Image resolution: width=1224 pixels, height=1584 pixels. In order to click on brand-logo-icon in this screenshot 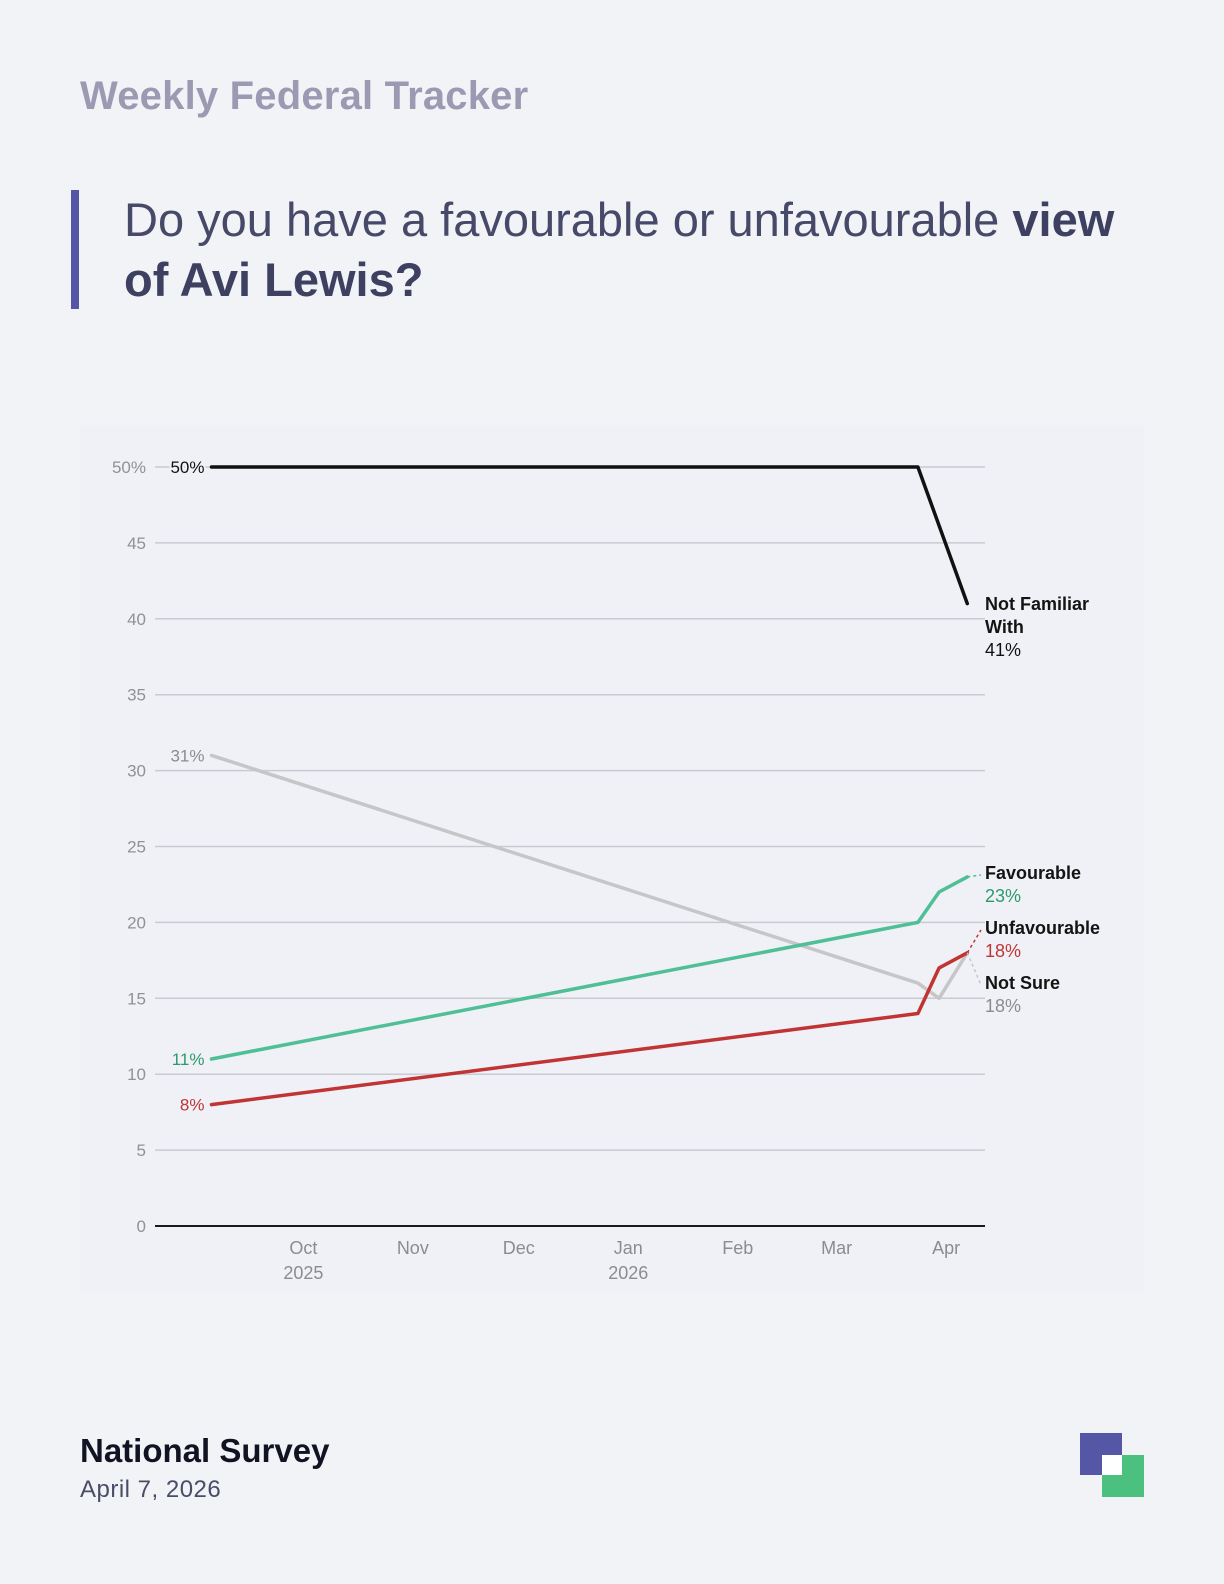, I will do `click(1112, 1465)`.